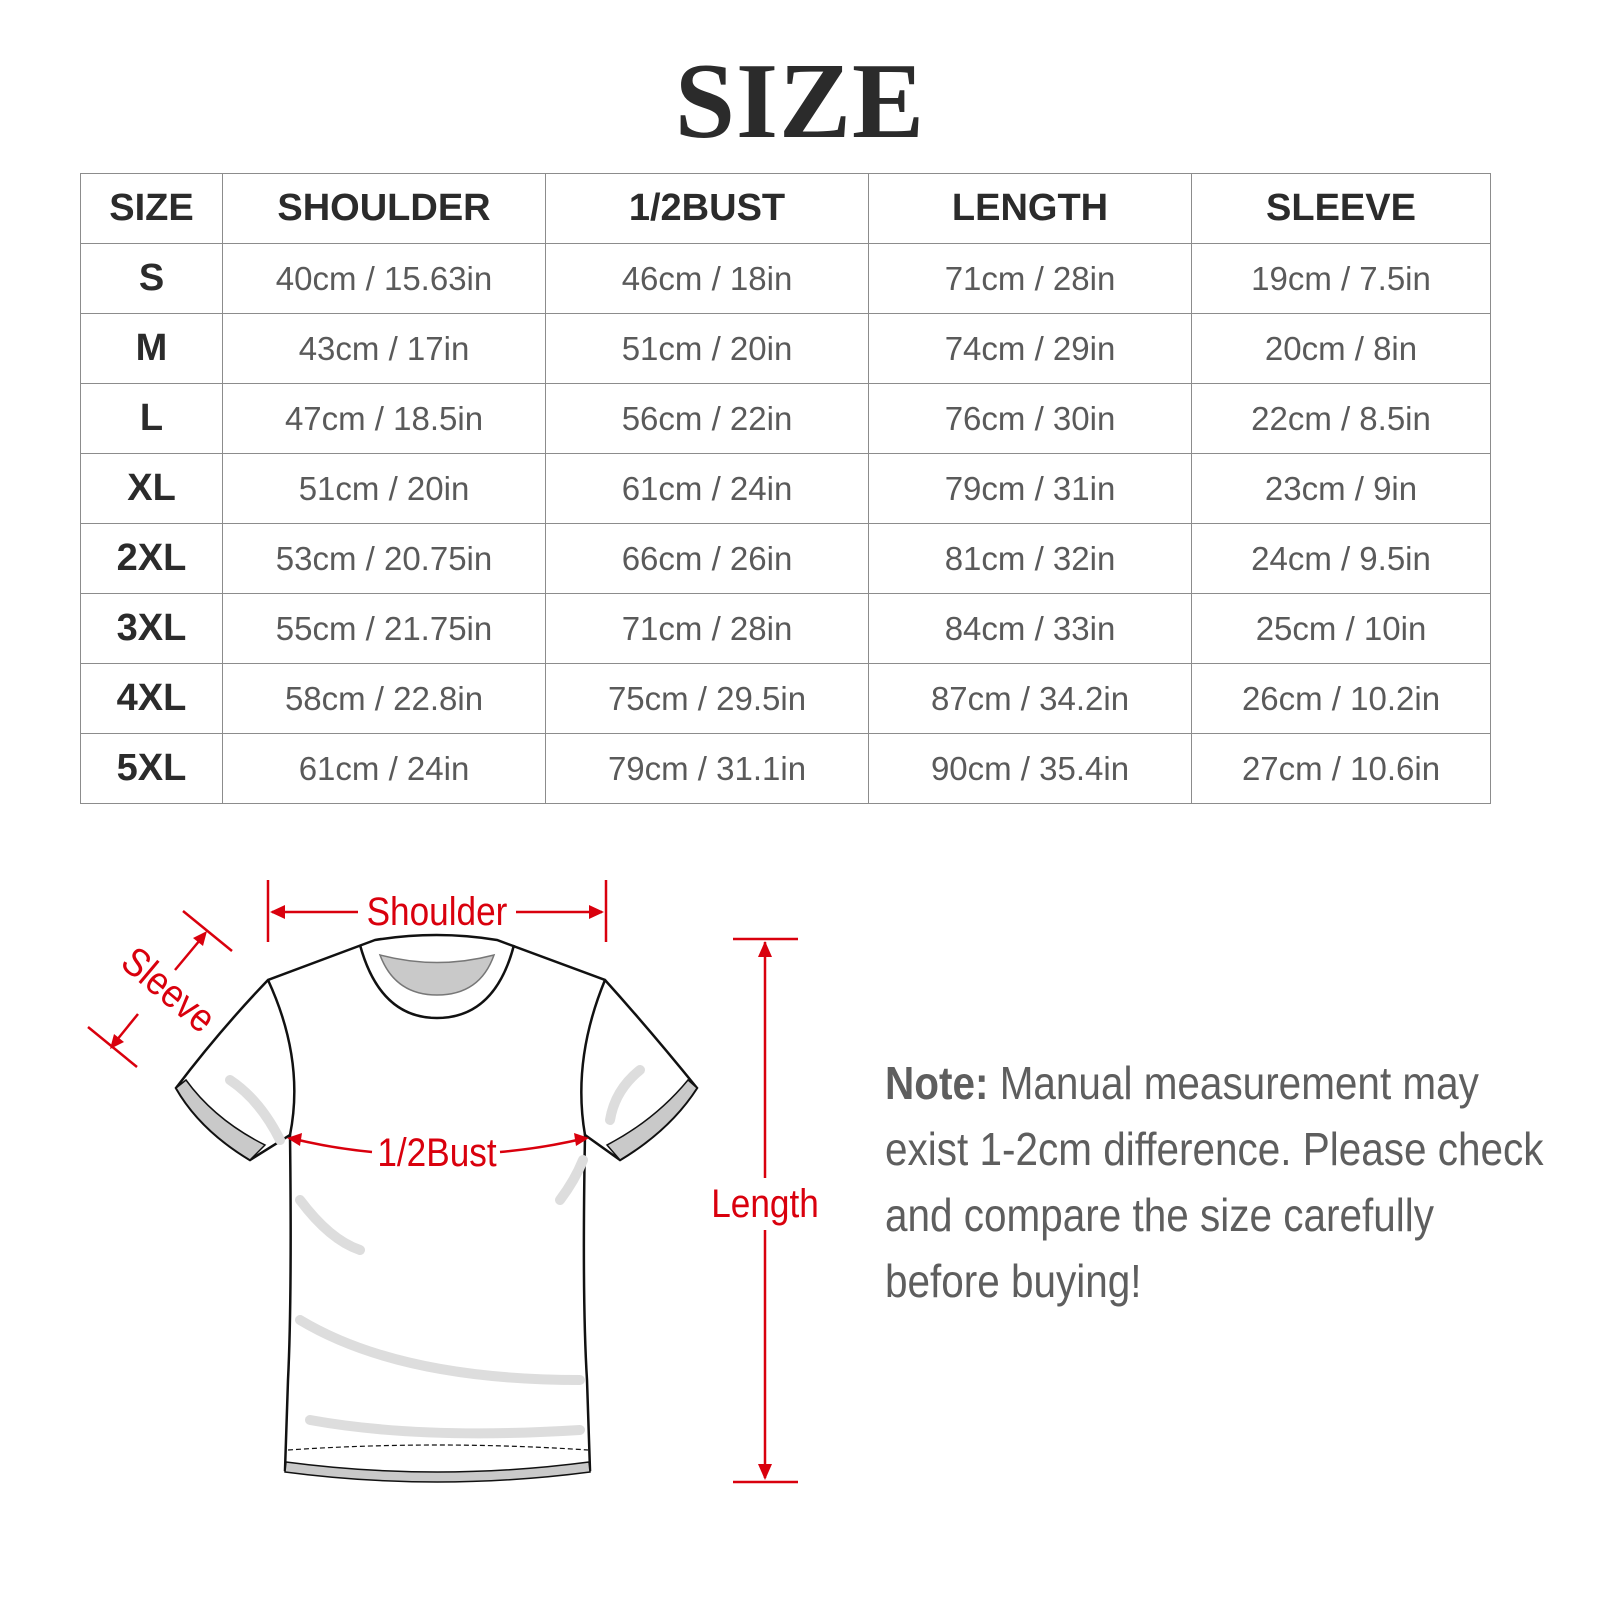 The width and height of the screenshot is (1600, 1600). What do you see at coordinates (1341, 208) in the screenshot?
I see `header-sleeve: SLEEVE` at bounding box center [1341, 208].